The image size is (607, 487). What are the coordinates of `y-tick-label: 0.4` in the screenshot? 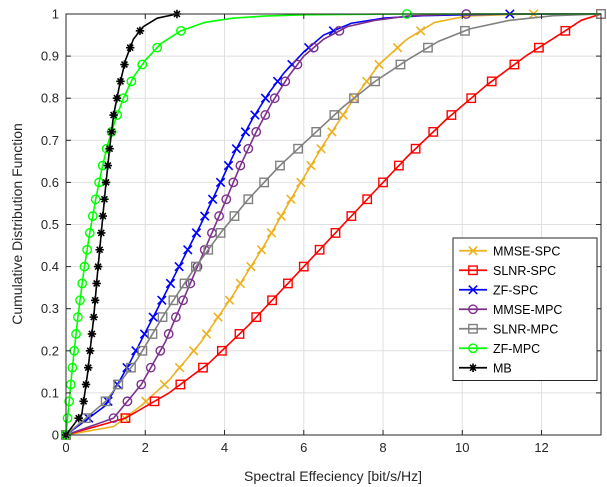 It's located at (50, 266).